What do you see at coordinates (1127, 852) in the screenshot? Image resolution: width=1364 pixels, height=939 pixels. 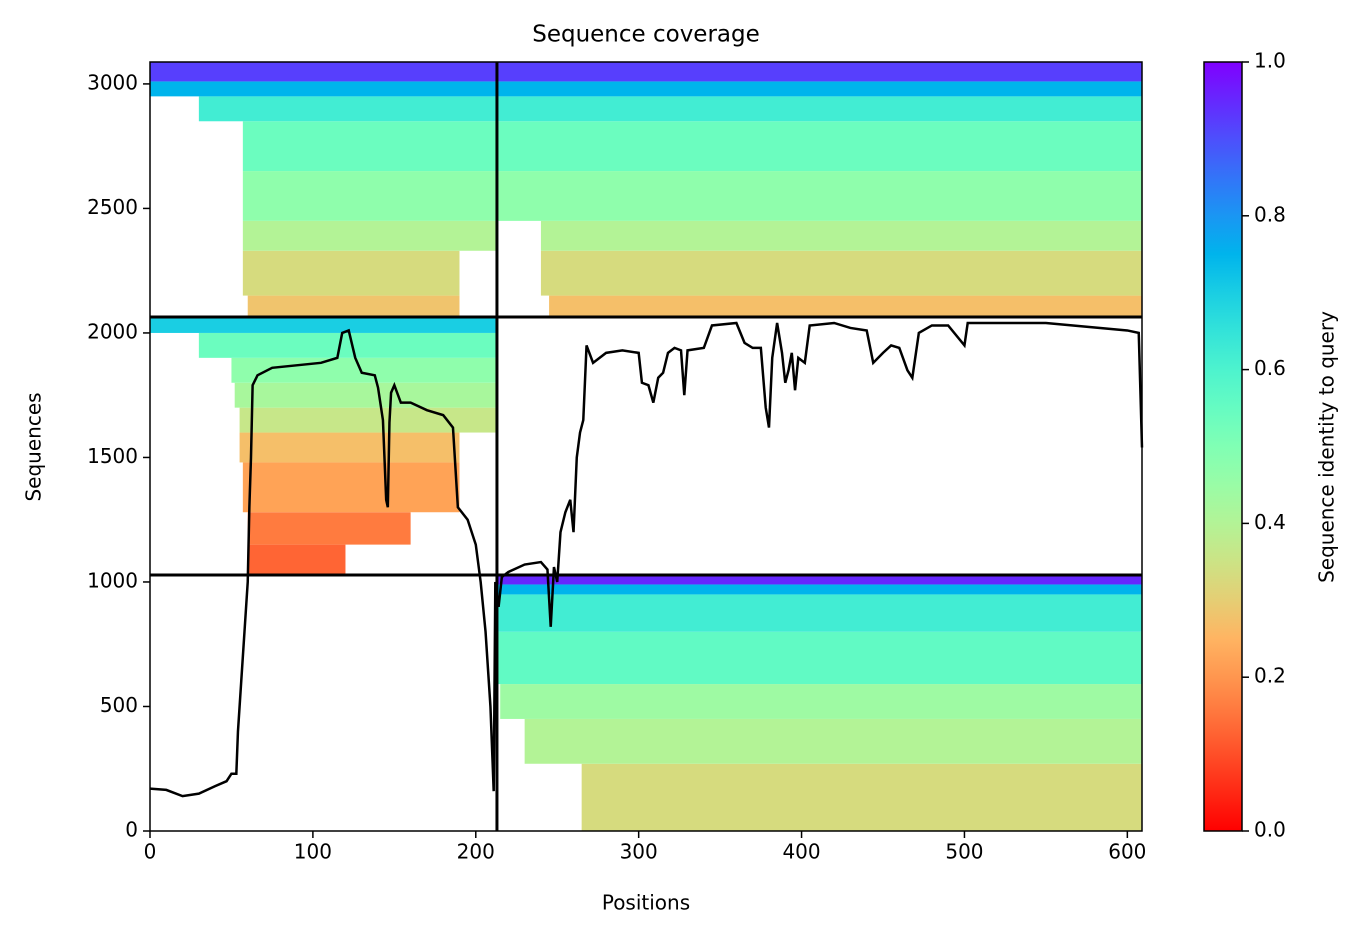 I see `x-tick-label: 600` at bounding box center [1127, 852].